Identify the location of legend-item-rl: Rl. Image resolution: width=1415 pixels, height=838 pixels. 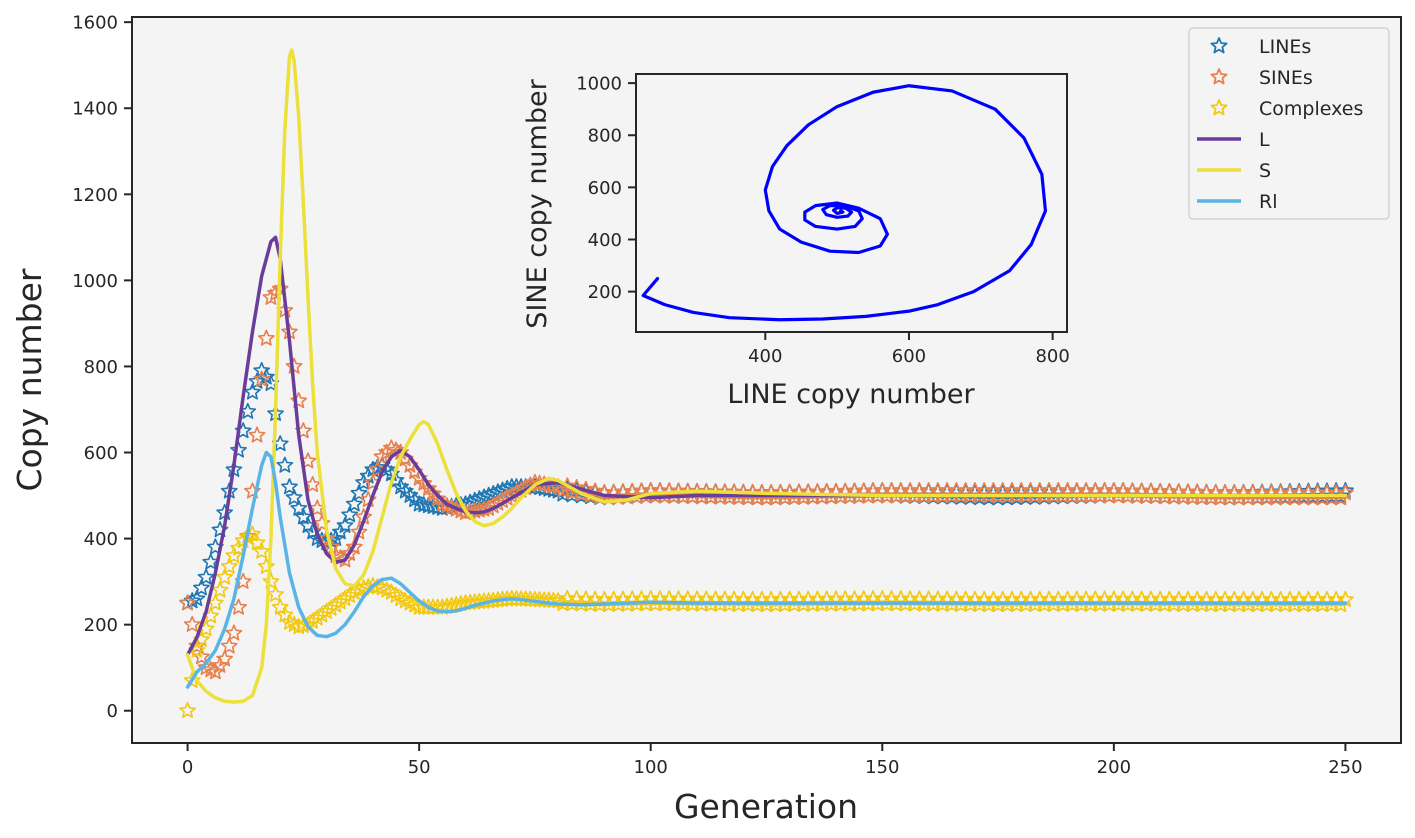
(1237, 202).